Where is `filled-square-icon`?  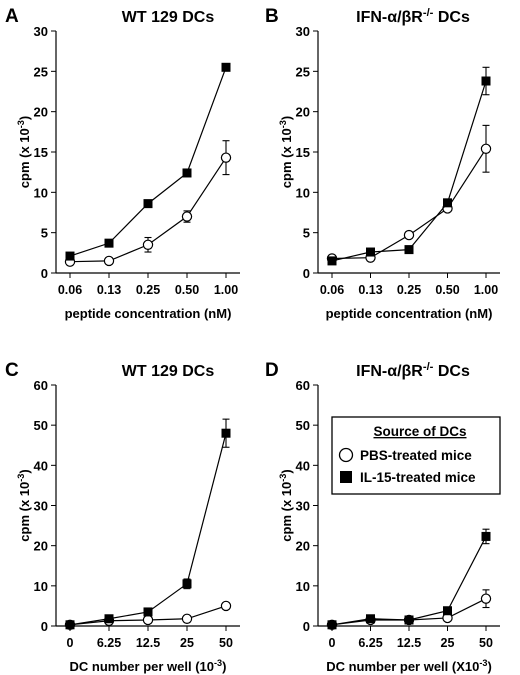 filled-square-icon is located at coordinates (346, 477).